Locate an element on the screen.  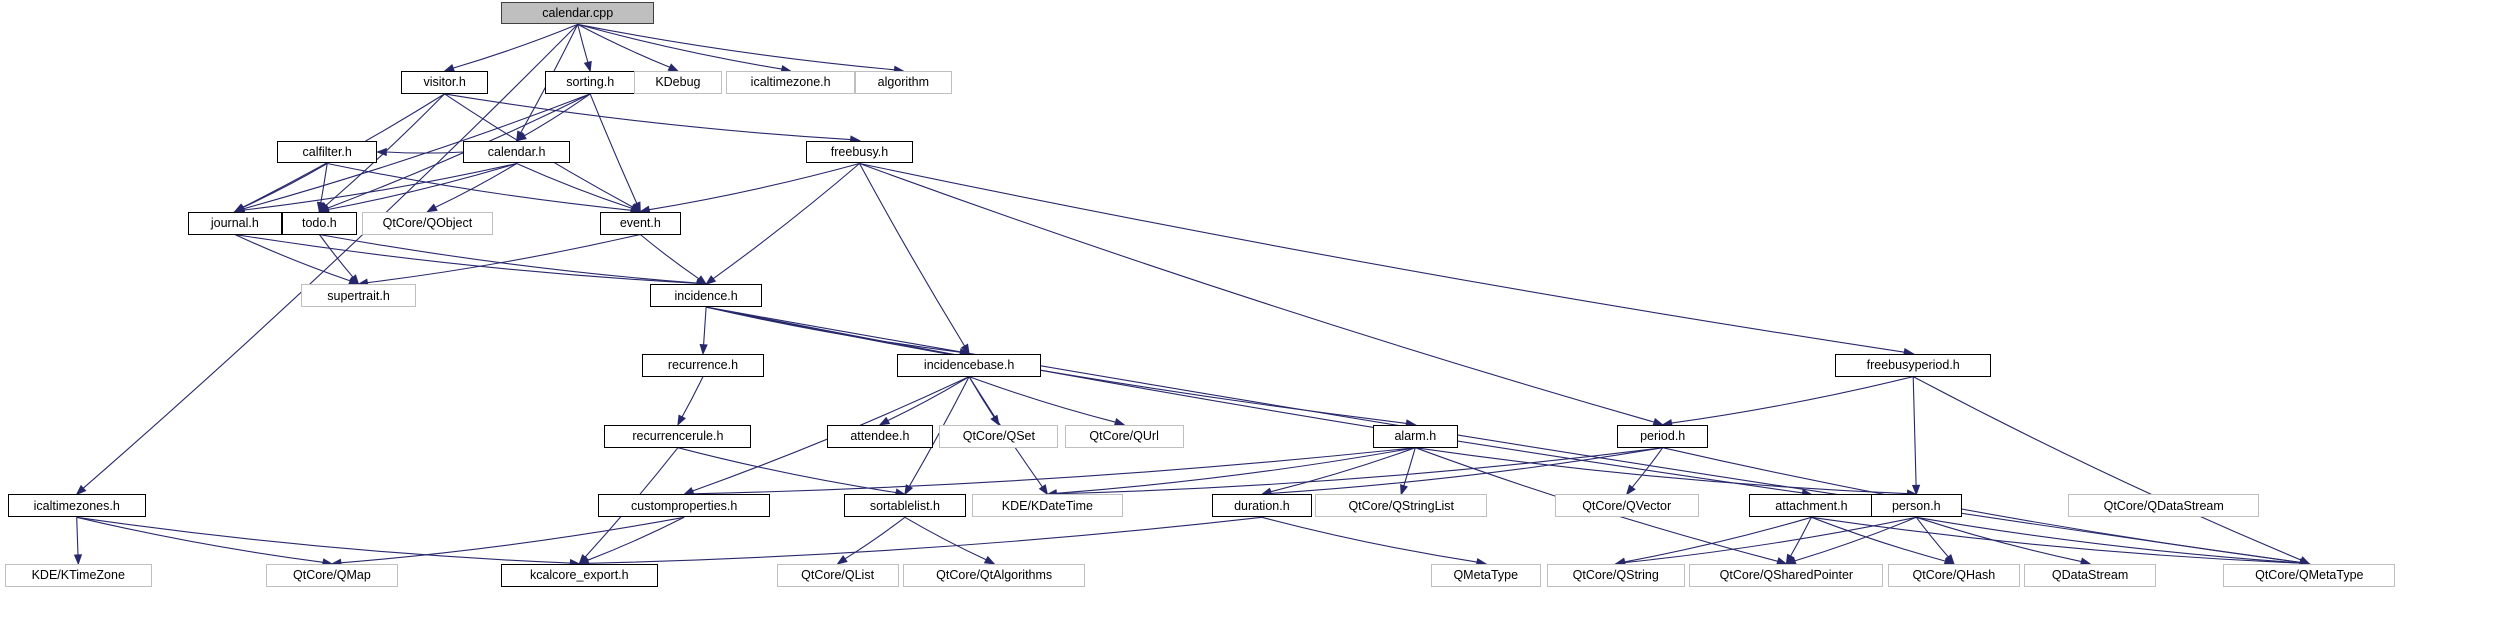
graph-node-calfilter-h: calfilter.h is located at coordinates (327, 152).